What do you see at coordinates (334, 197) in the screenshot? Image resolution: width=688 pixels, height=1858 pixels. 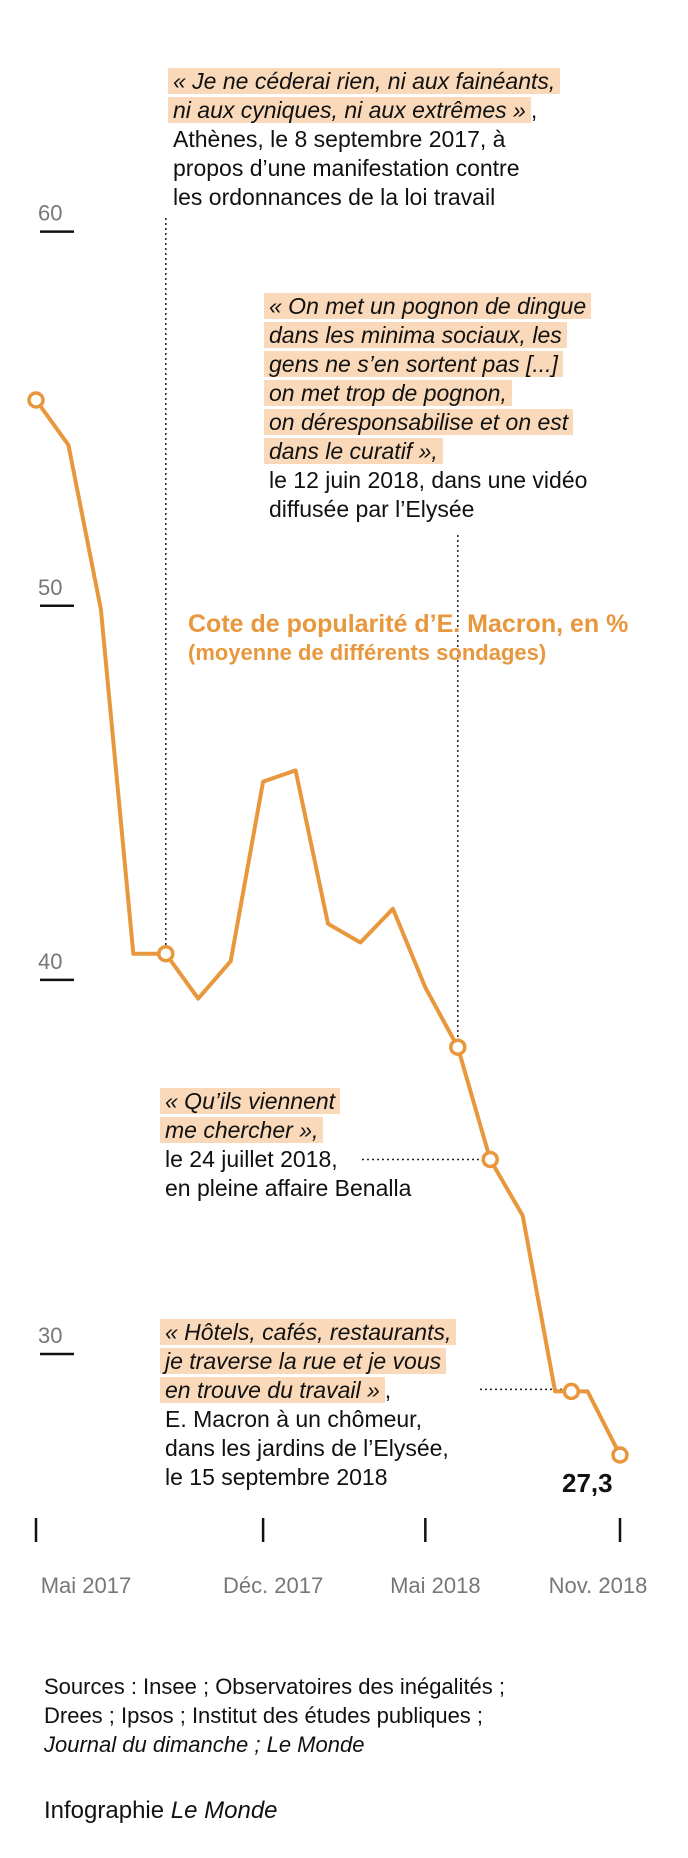 I see `annotation-context-line: les ordonnances de la loi travail` at bounding box center [334, 197].